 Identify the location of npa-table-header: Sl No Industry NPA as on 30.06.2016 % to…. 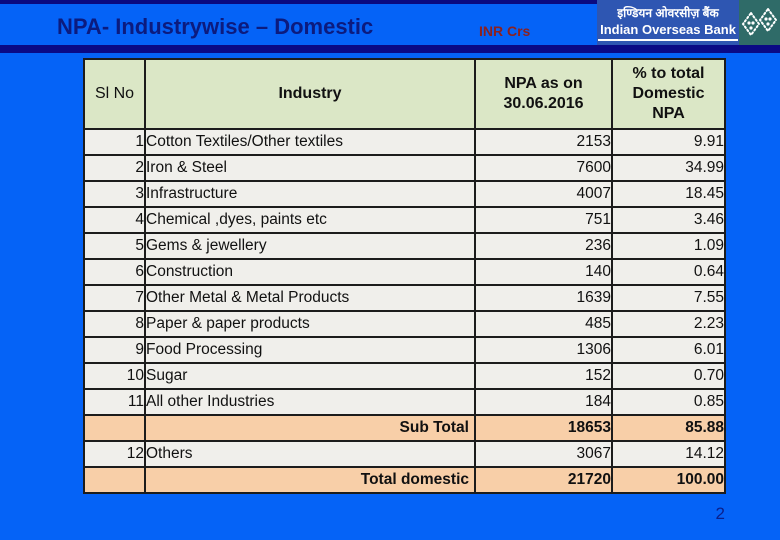
(404, 94).